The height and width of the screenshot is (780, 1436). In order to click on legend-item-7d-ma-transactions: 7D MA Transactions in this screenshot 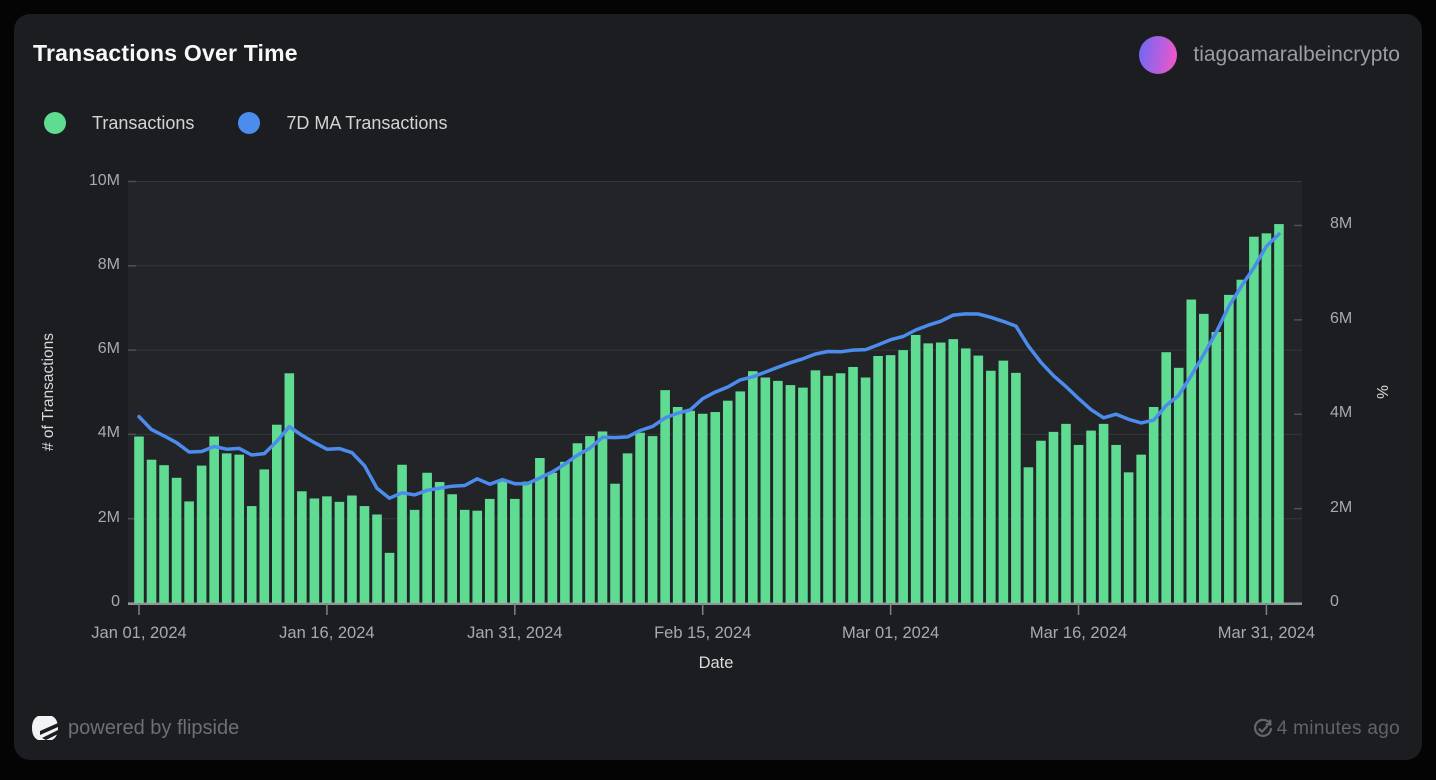, I will do `click(342, 123)`.